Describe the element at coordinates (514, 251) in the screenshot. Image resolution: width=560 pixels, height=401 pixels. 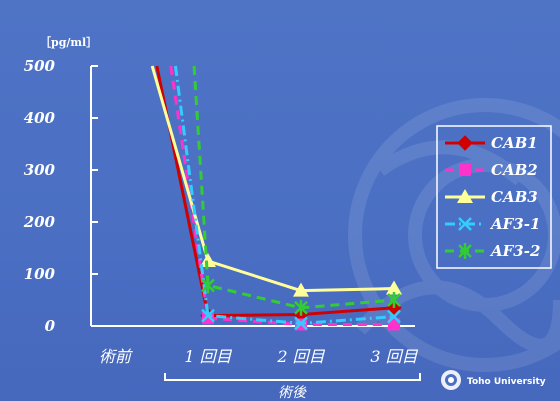
I see `legend-label-af3-2: AF3-2` at that location.